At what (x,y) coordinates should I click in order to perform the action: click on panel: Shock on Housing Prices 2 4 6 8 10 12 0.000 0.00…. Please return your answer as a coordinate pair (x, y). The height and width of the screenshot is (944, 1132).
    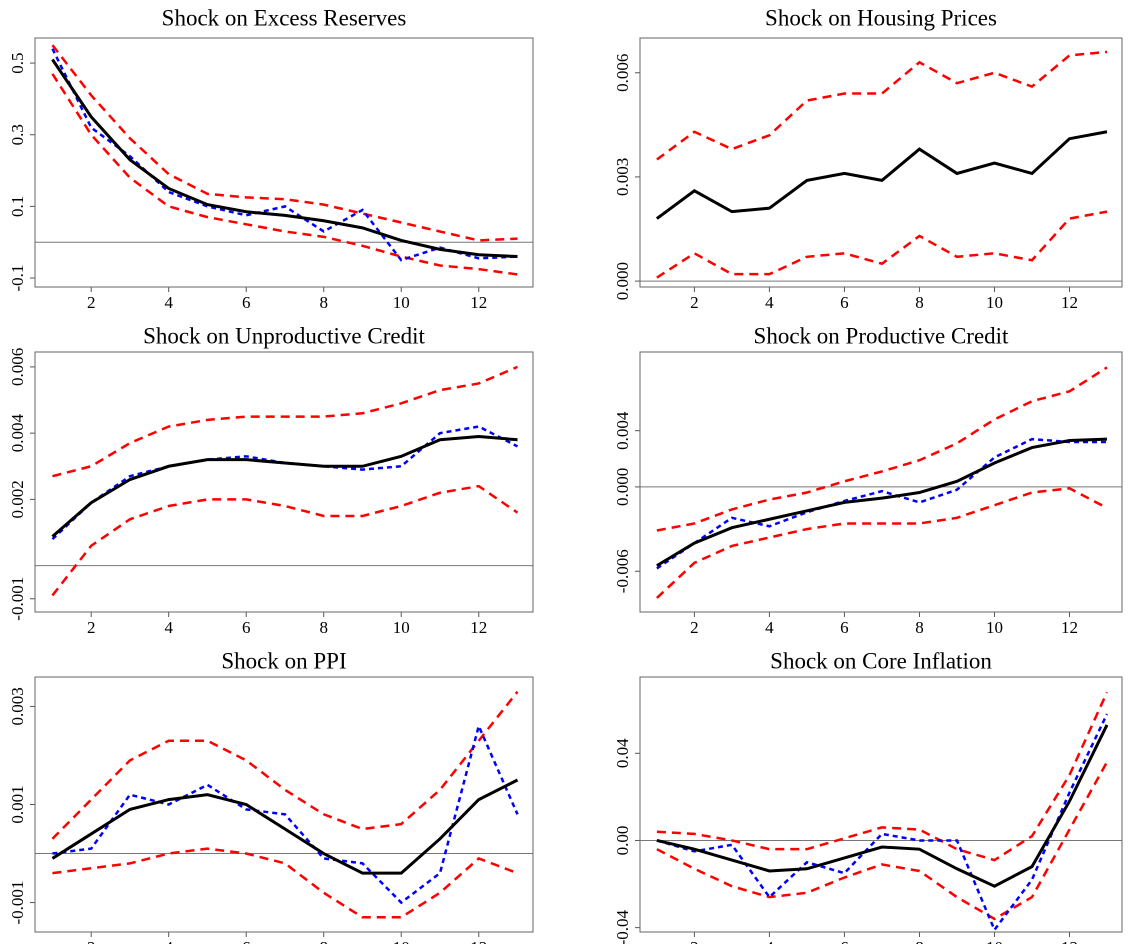
    Looking at the image, I should click on (868, 158).